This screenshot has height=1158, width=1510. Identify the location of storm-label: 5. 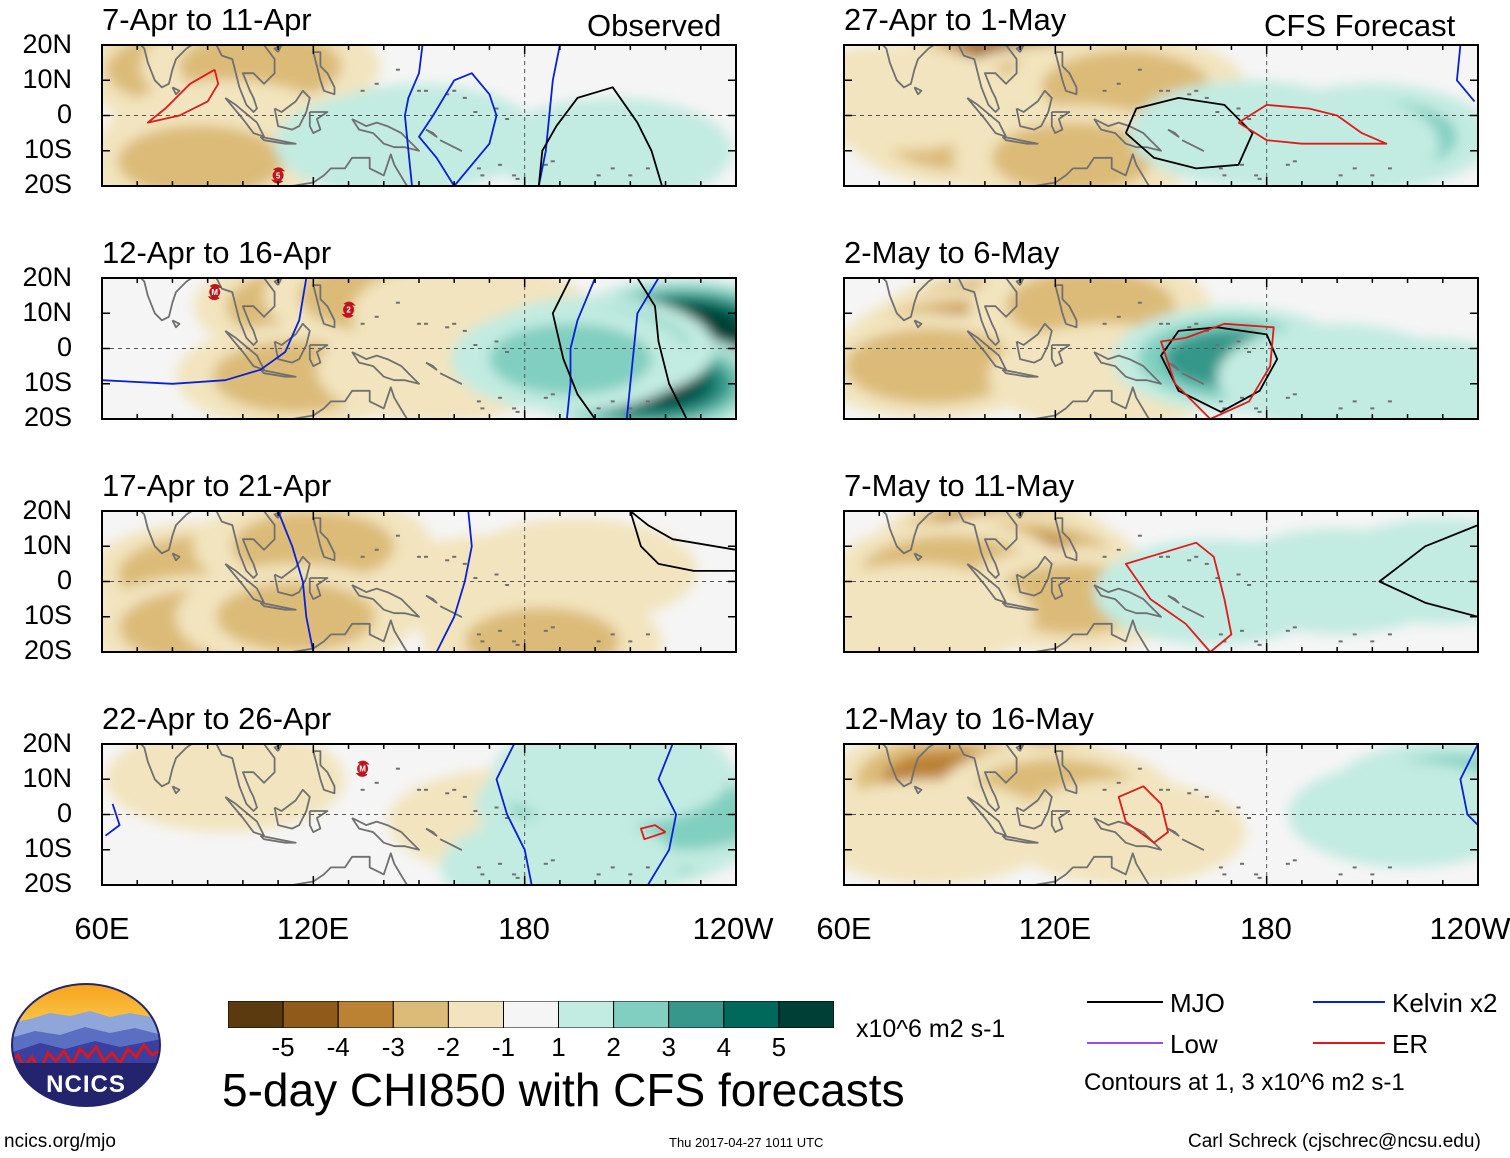
(278, 175).